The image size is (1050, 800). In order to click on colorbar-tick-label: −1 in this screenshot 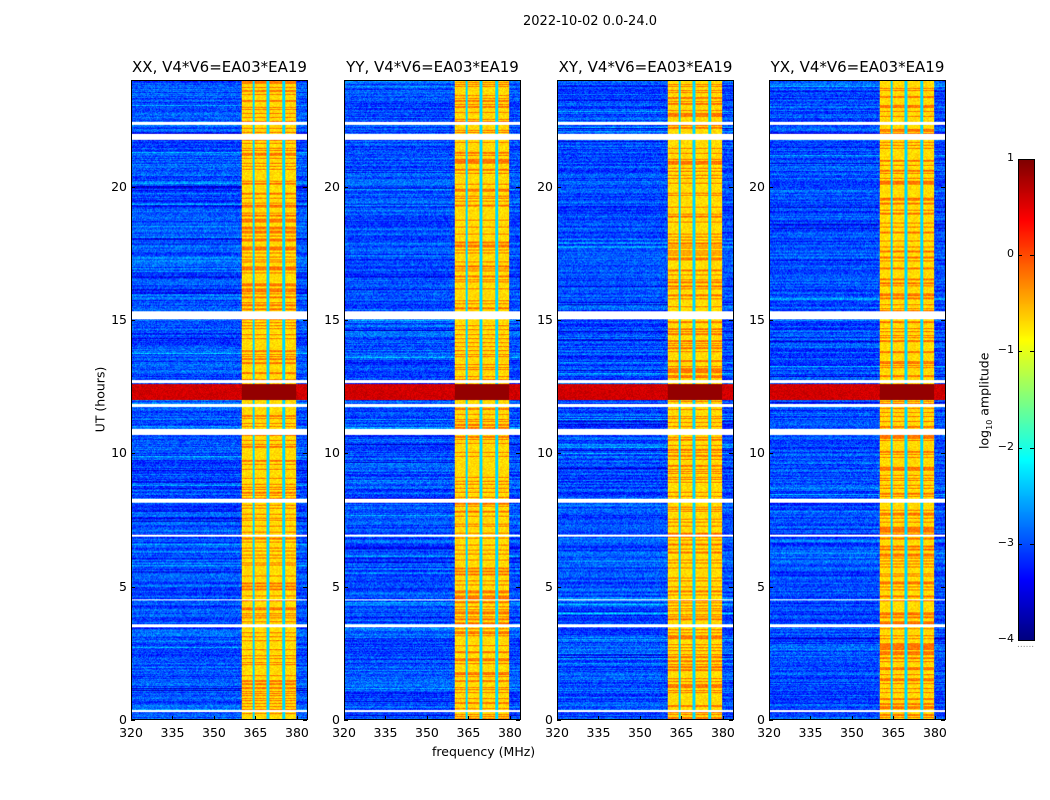, I will do `click(1005, 350)`.